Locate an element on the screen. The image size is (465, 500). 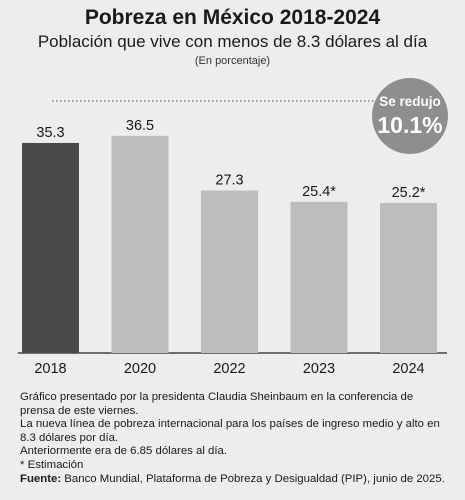
tick-label-2020: 2020 is located at coordinates (140, 369).